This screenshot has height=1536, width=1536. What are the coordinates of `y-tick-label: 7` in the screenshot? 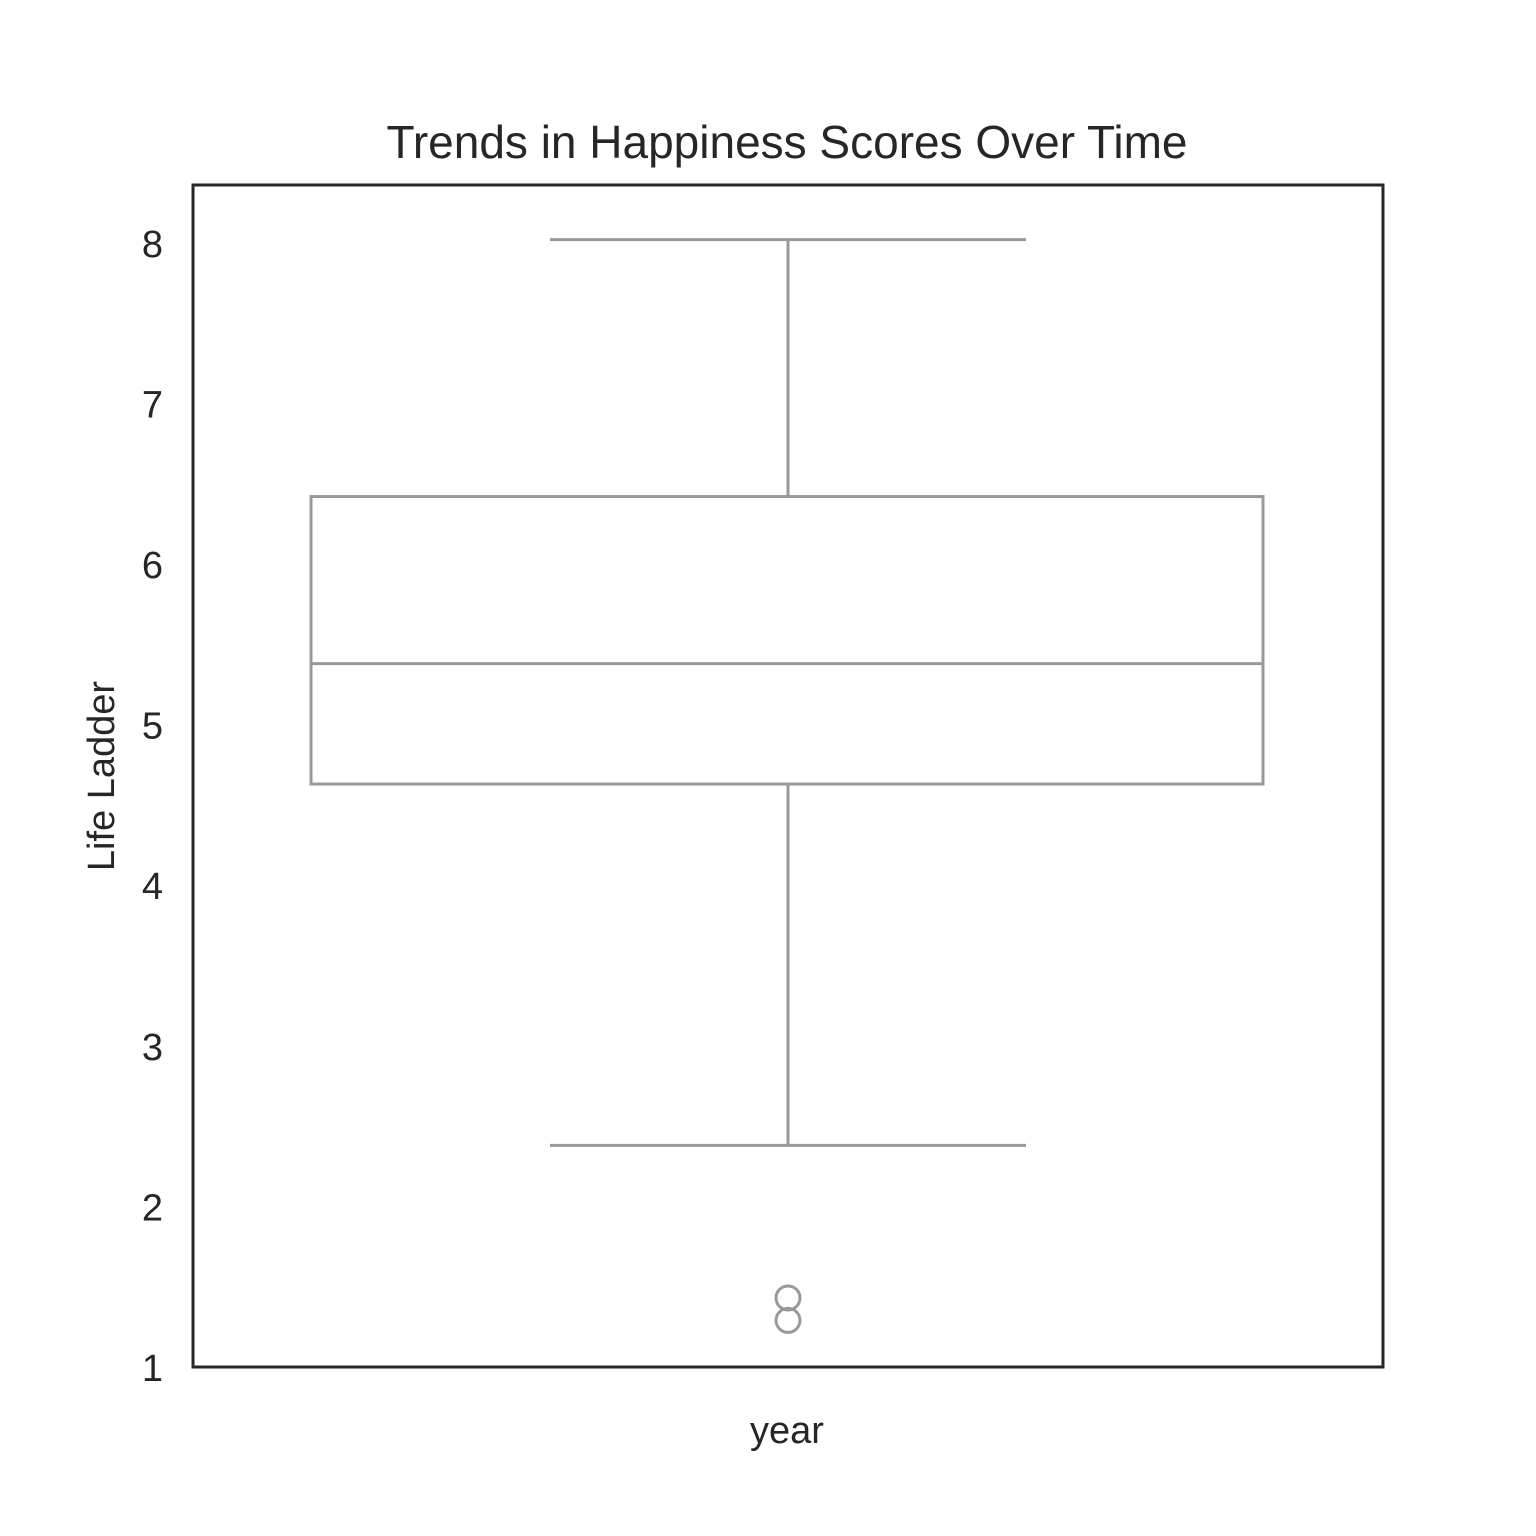 It's located at (152, 405).